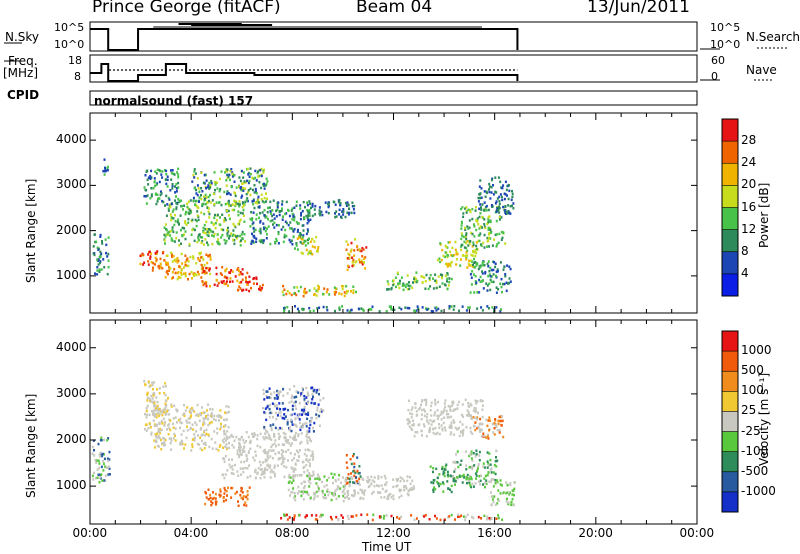 The image size is (800, 554). I want to click on nsky-trace, so click(304, 39).